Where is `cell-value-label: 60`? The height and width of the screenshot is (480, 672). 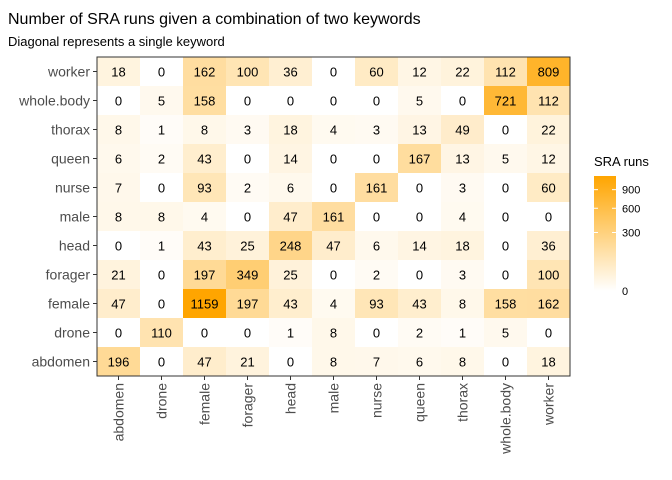 cell-value-label: 60 is located at coordinates (548, 188).